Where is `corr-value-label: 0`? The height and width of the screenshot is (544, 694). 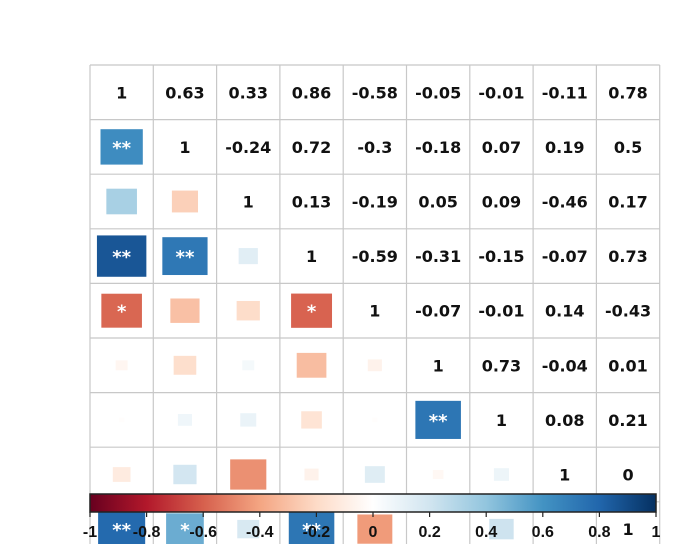 corr-value-label: 0 is located at coordinates (627, 475).